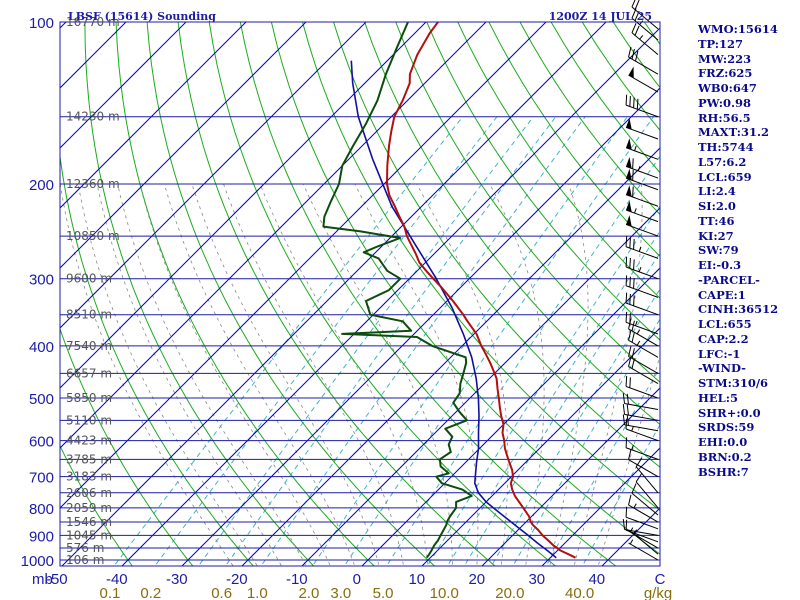 The height and width of the screenshot is (600, 800). What do you see at coordinates (89, 279) in the screenshot?
I see `height-label: 9600 m` at bounding box center [89, 279].